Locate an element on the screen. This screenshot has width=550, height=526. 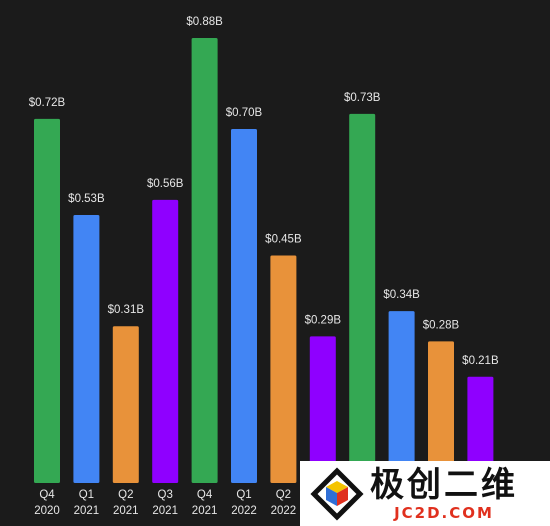
value-label-9: $0.73B is located at coordinates (362, 98).